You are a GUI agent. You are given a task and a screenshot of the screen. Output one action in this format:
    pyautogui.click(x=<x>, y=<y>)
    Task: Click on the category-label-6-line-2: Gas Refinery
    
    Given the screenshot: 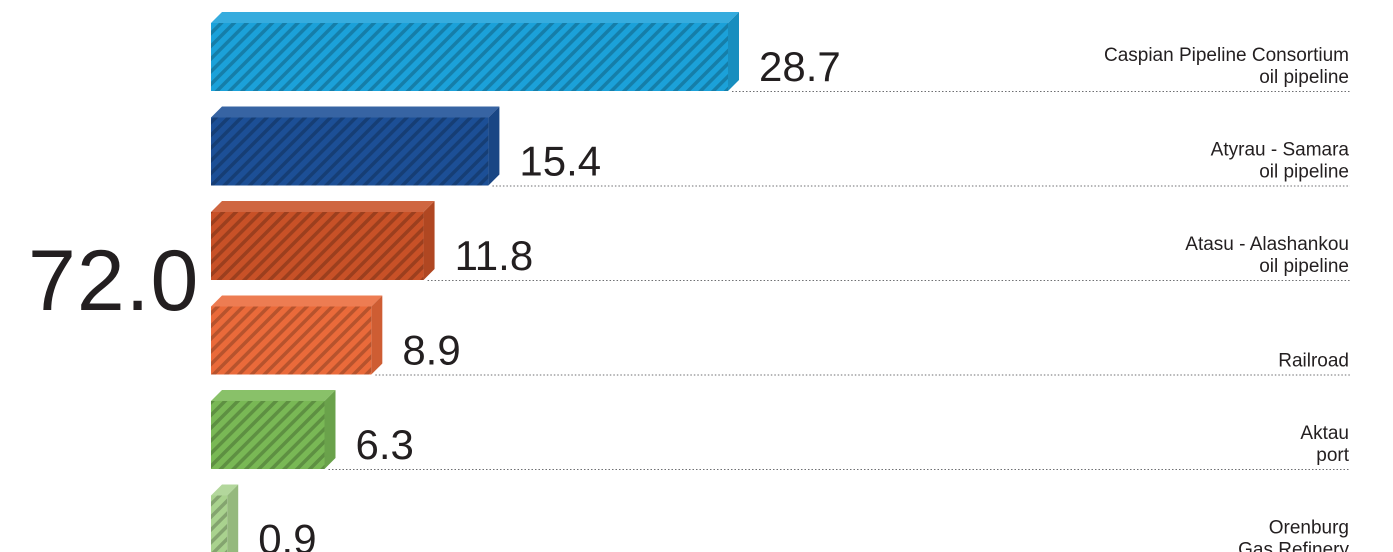 What is the action you would take?
    pyautogui.click(x=1293, y=546)
    